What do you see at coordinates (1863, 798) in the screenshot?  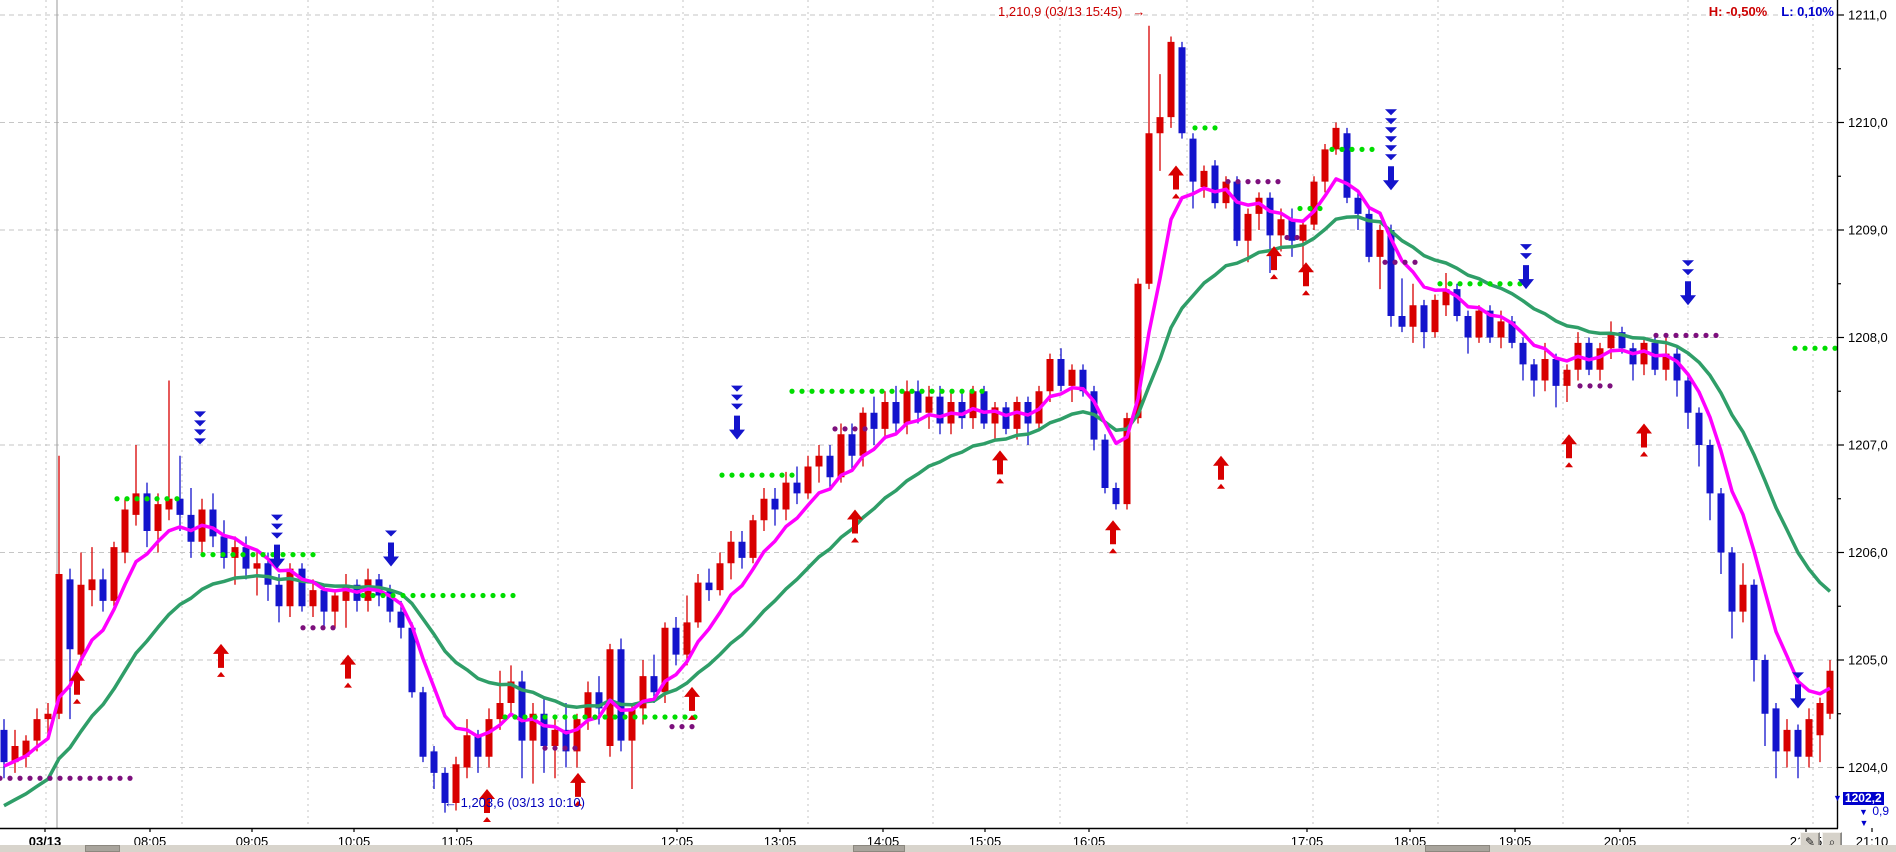 I see `last-price-value: 1202,2` at bounding box center [1863, 798].